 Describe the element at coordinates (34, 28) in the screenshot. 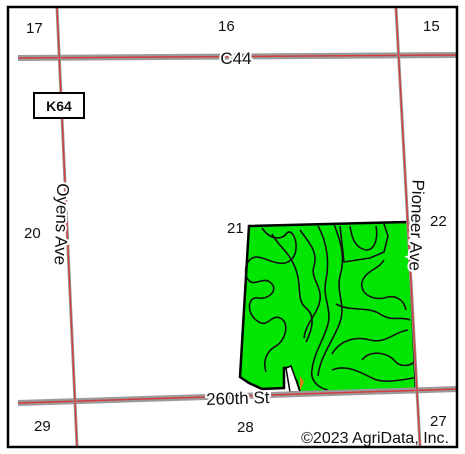

I see `section-17: 17` at that location.